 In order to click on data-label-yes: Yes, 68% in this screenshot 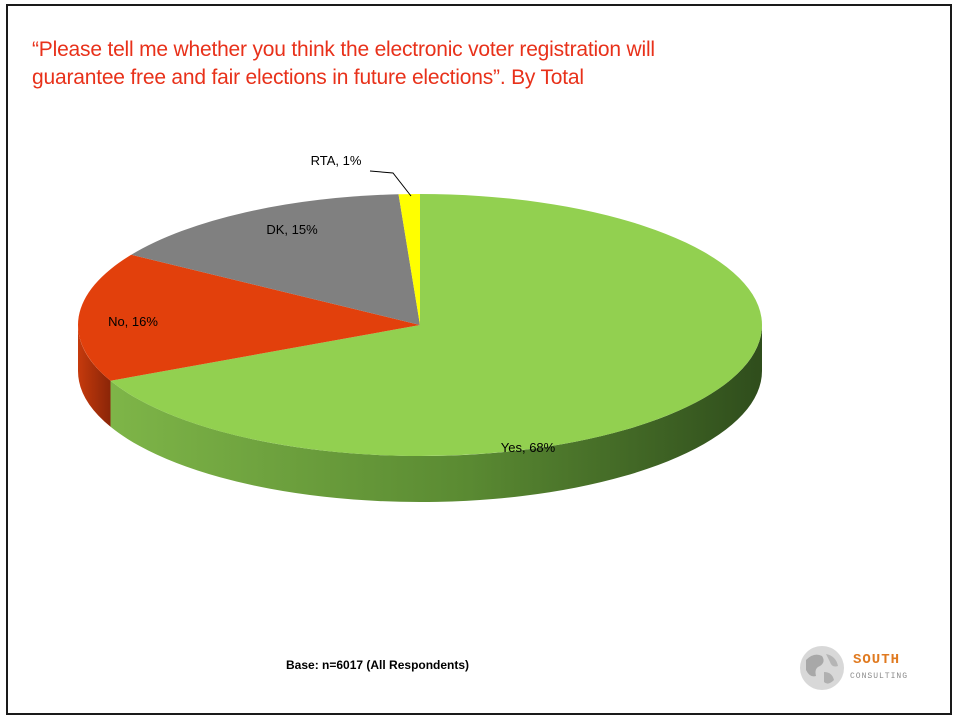, I will do `click(528, 447)`.